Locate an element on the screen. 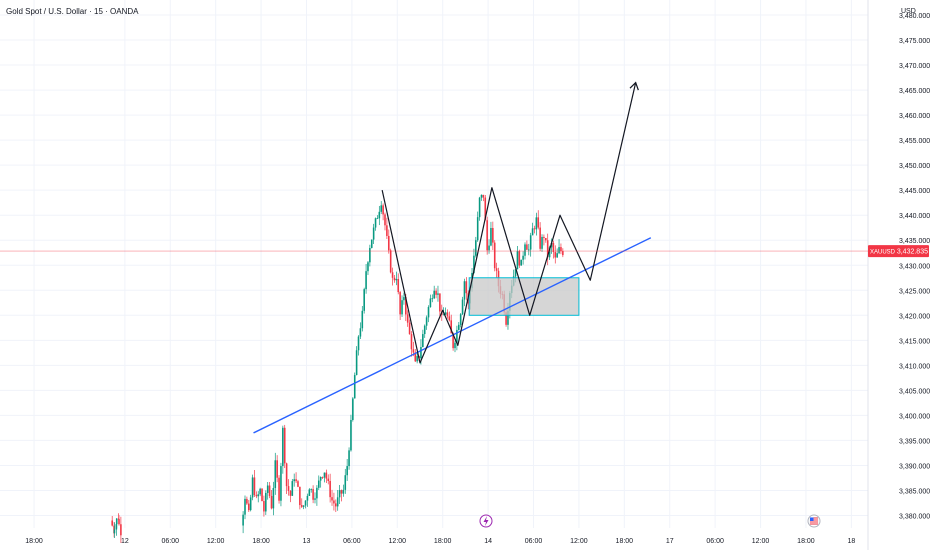  price-tick-label: 3,440.000 is located at coordinates (914, 216).